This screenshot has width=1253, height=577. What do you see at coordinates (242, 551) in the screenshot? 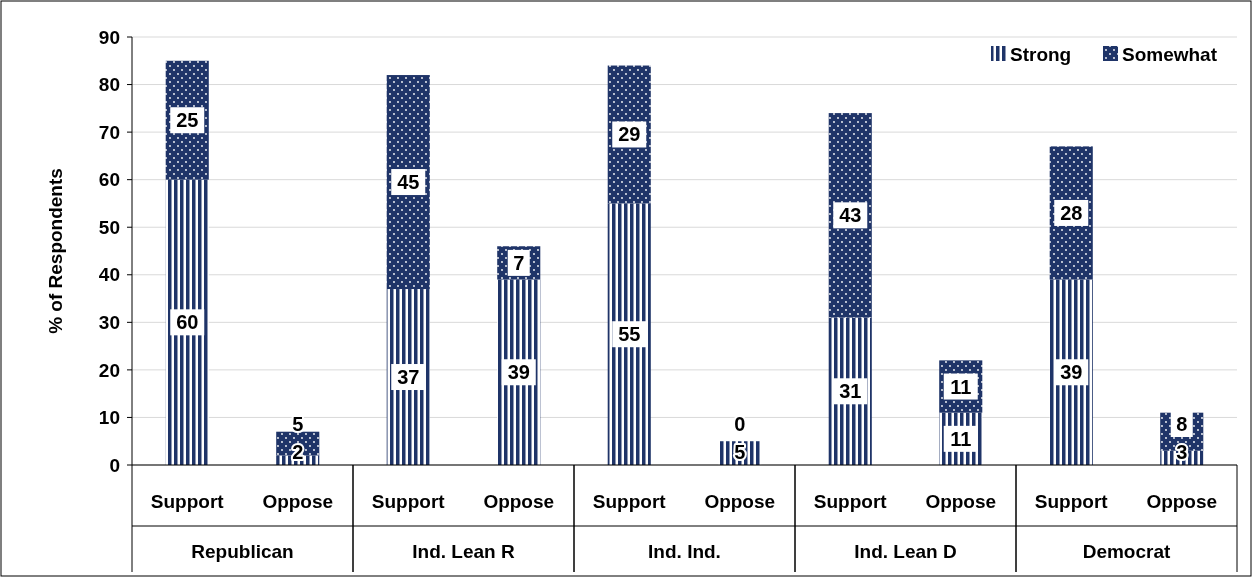
I see `text: Republican` at bounding box center [242, 551].